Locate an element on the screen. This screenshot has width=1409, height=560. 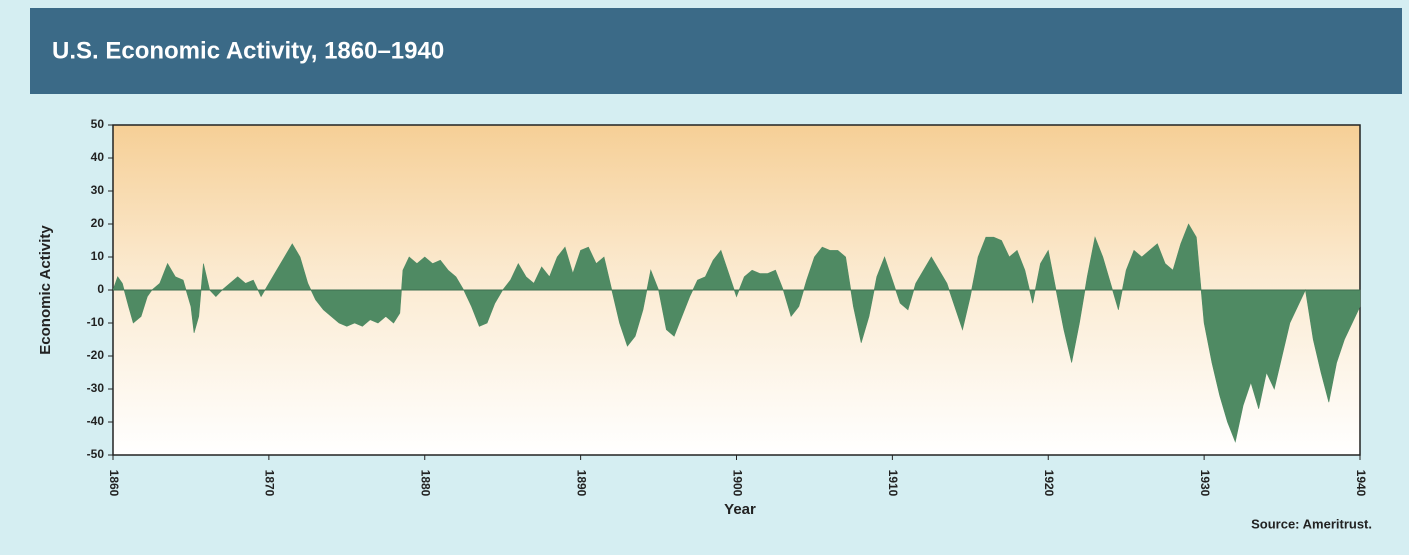
y-tick-label: -40 is located at coordinates (96, 421).